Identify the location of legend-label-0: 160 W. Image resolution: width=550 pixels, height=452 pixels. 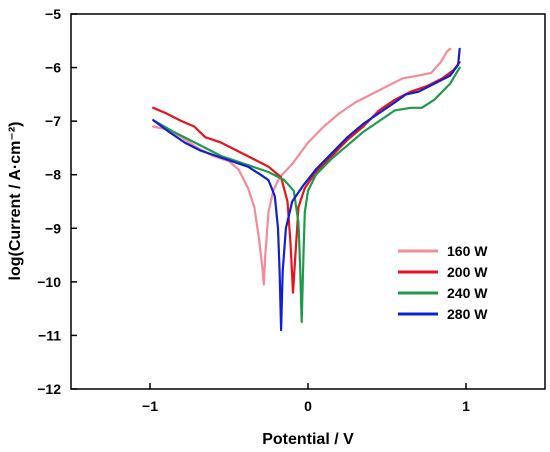
(467, 251).